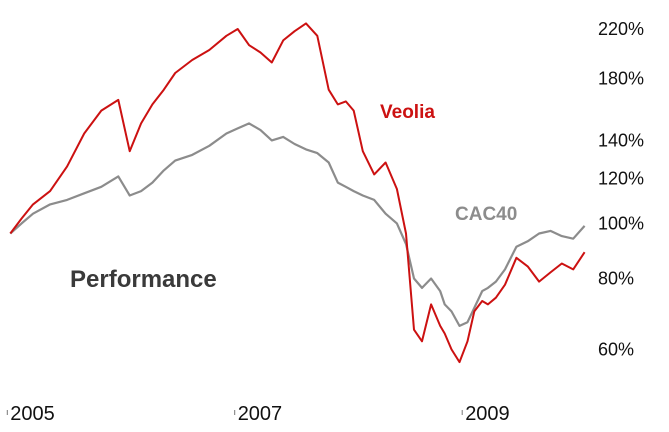 The height and width of the screenshot is (432, 669). Describe the element at coordinates (621, 223) in the screenshot. I see `y-tick-label: 100%` at that location.